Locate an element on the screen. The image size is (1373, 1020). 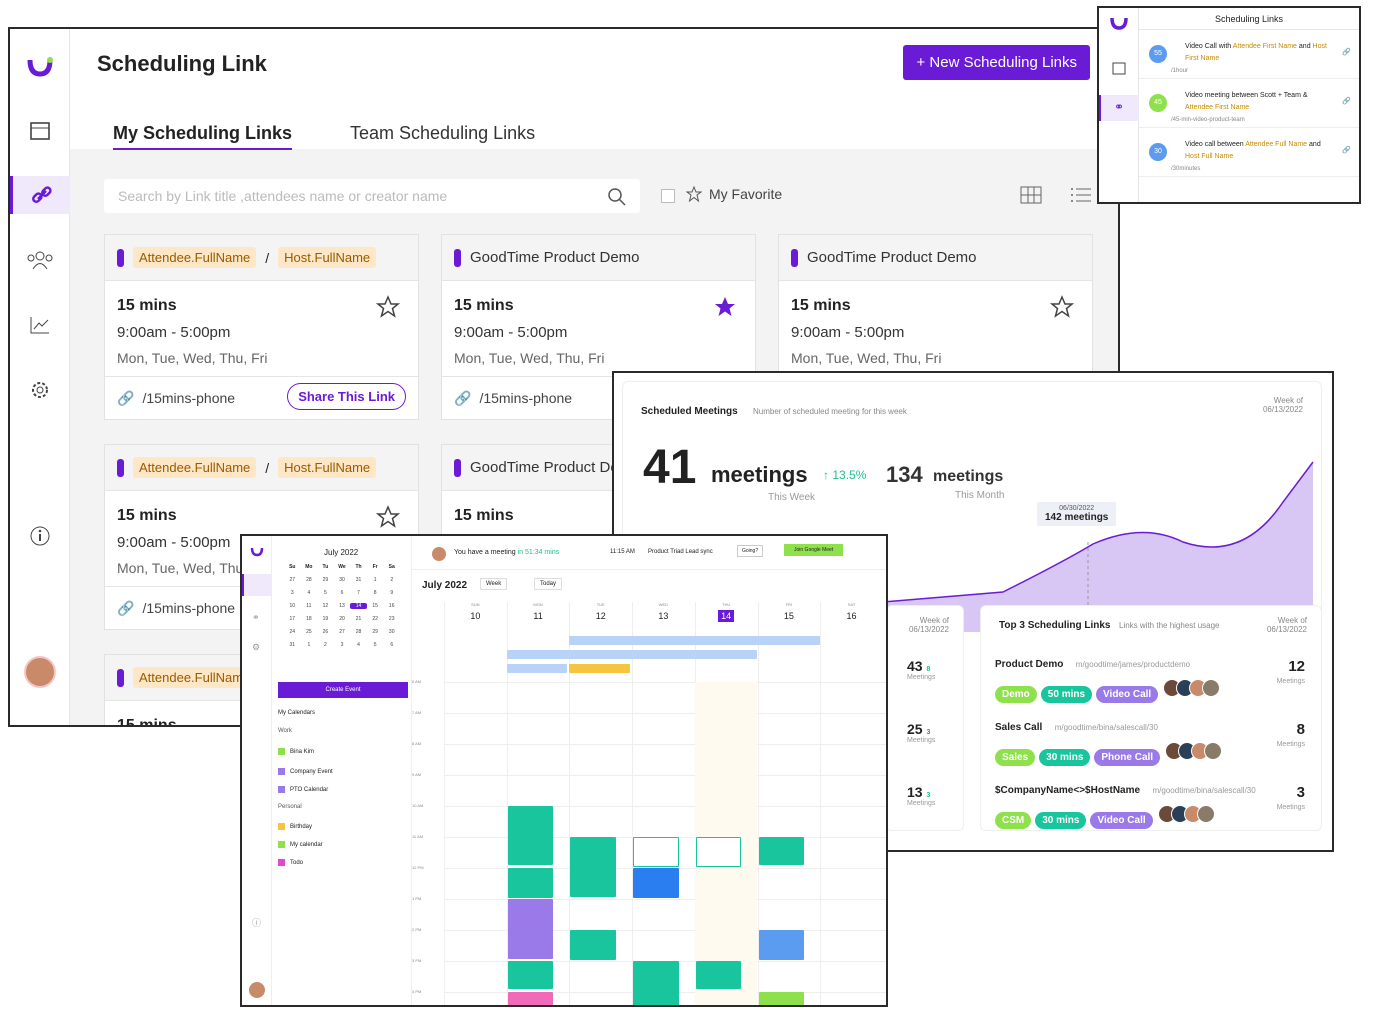
work-group: Work is located at coordinates (285, 731).